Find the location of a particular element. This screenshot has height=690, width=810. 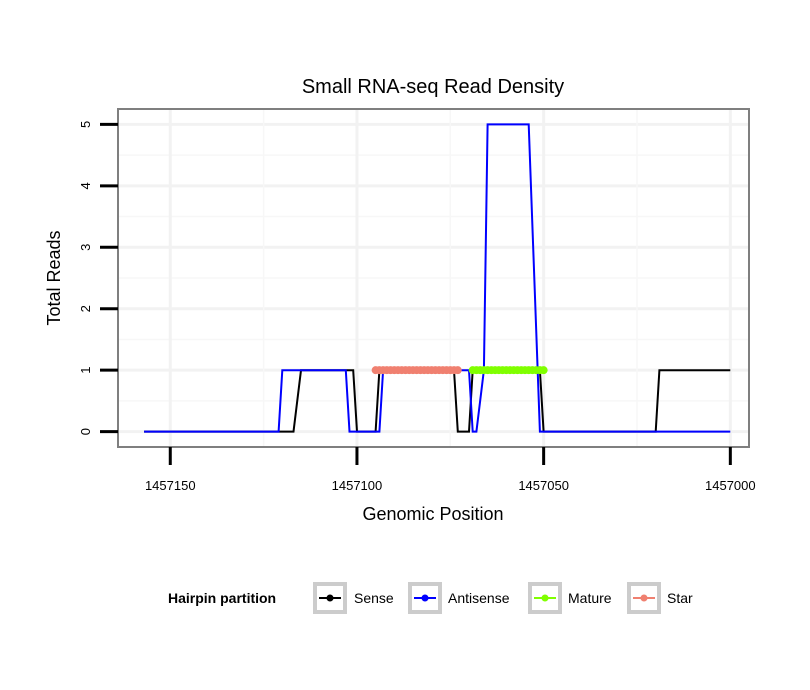

legend-label-mature: Mature is located at coordinates (590, 598).